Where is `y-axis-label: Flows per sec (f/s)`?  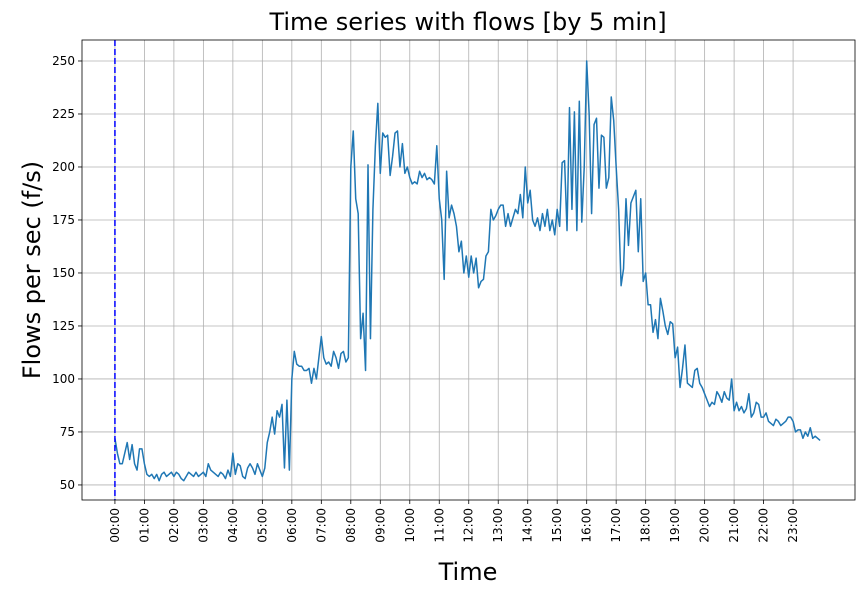
y-axis-label: Flows per sec (f/s) is located at coordinates (32, 270).